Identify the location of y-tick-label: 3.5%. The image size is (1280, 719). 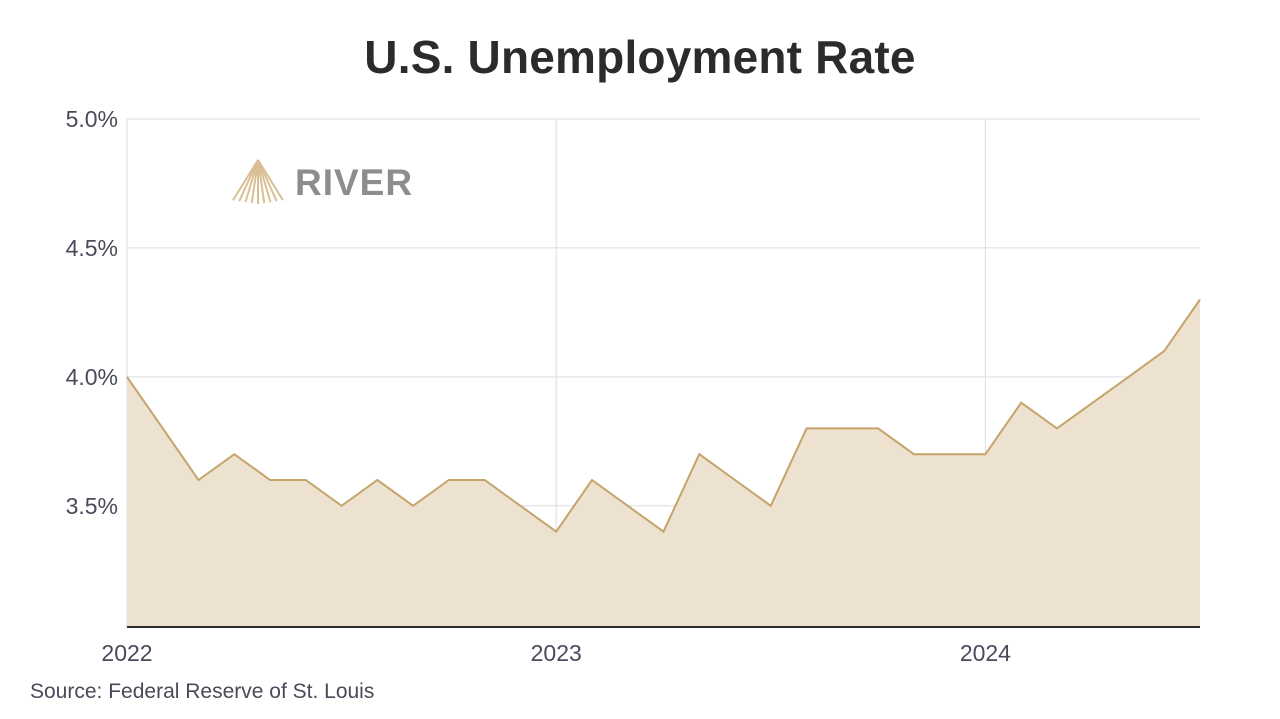
(92, 506).